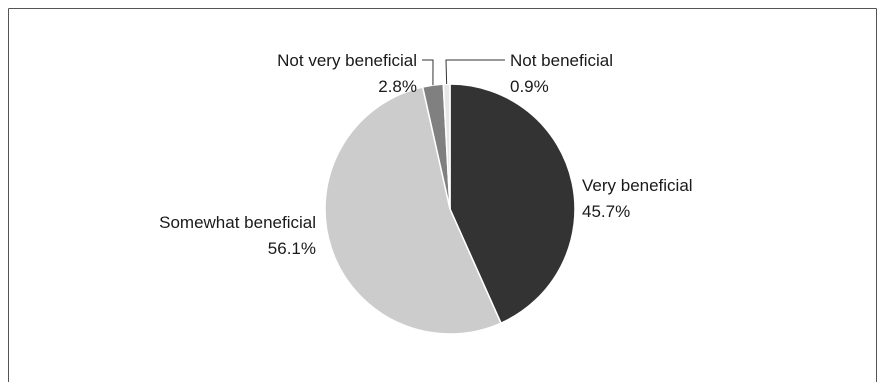 The image size is (885, 387). What do you see at coordinates (413, 210) in the screenshot?
I see `pie-slice-somewhat-beneficial` at bounding box center [413, 210].